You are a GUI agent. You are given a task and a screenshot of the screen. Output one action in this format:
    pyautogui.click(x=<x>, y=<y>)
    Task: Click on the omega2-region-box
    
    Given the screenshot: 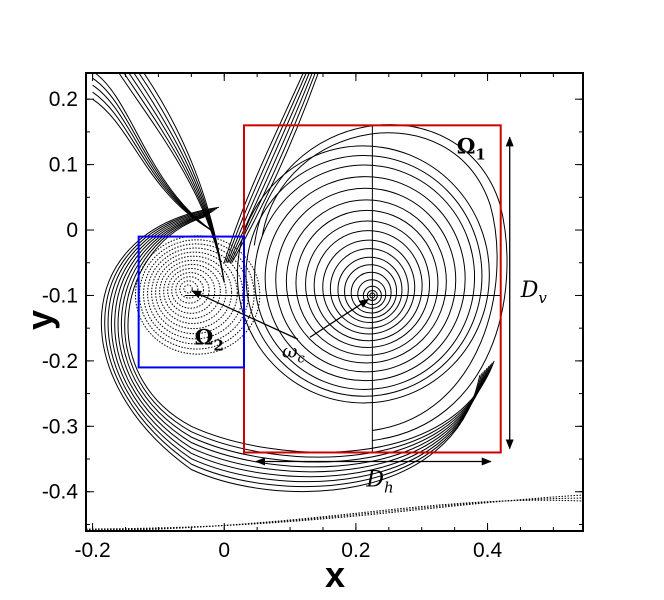 What is the action you would take?
    pyautogui.click(x=191, y=302)
    